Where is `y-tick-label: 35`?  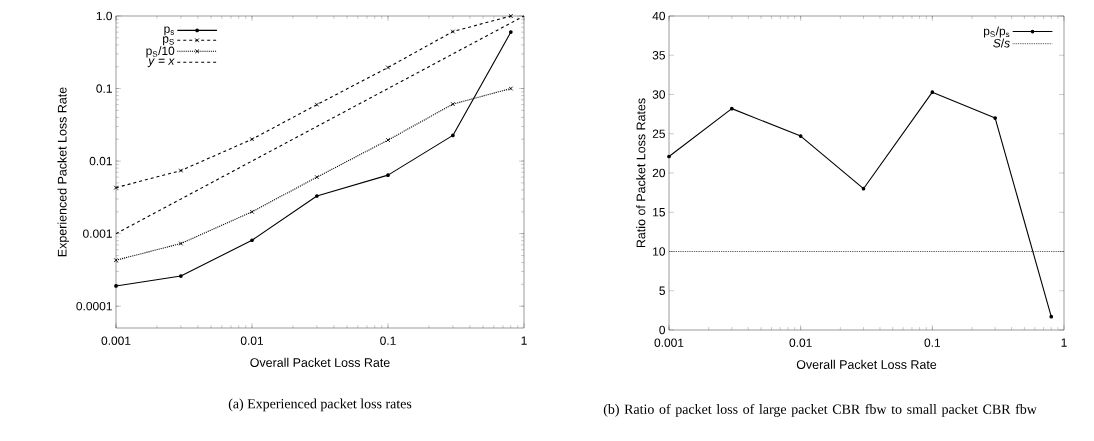 y-tick-label: 35 is located at coordinates (658, 55).